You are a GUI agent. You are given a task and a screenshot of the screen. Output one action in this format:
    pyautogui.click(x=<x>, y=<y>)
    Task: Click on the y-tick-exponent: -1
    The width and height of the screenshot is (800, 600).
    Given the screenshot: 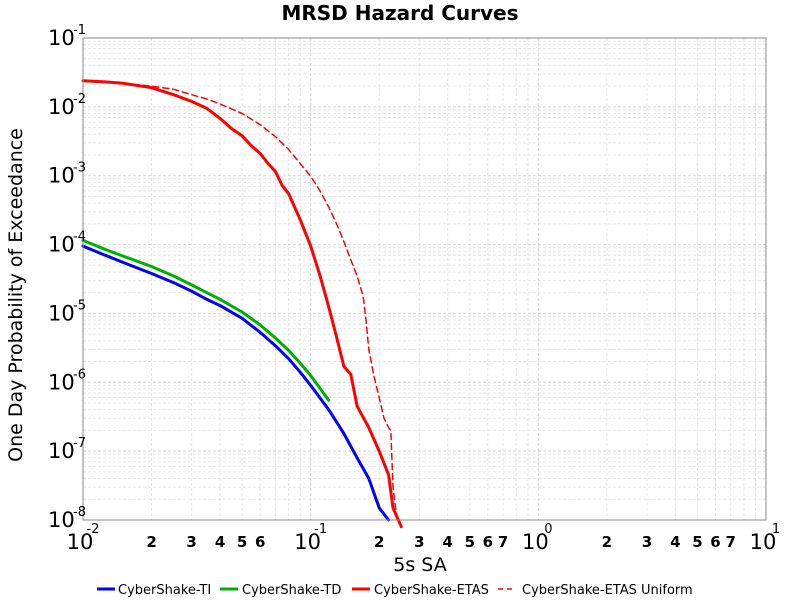 What is the action you would take?
    pyautogui.click(x=79, y=30)
    